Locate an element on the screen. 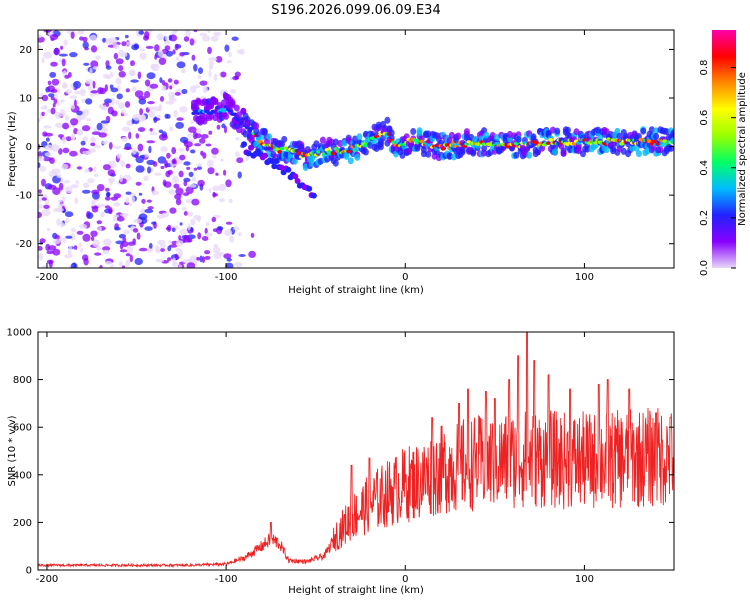 This screenshot has width=750, height=600. colorbar-label: Normalized spectral amplitude is located at coordinates (742, 149).